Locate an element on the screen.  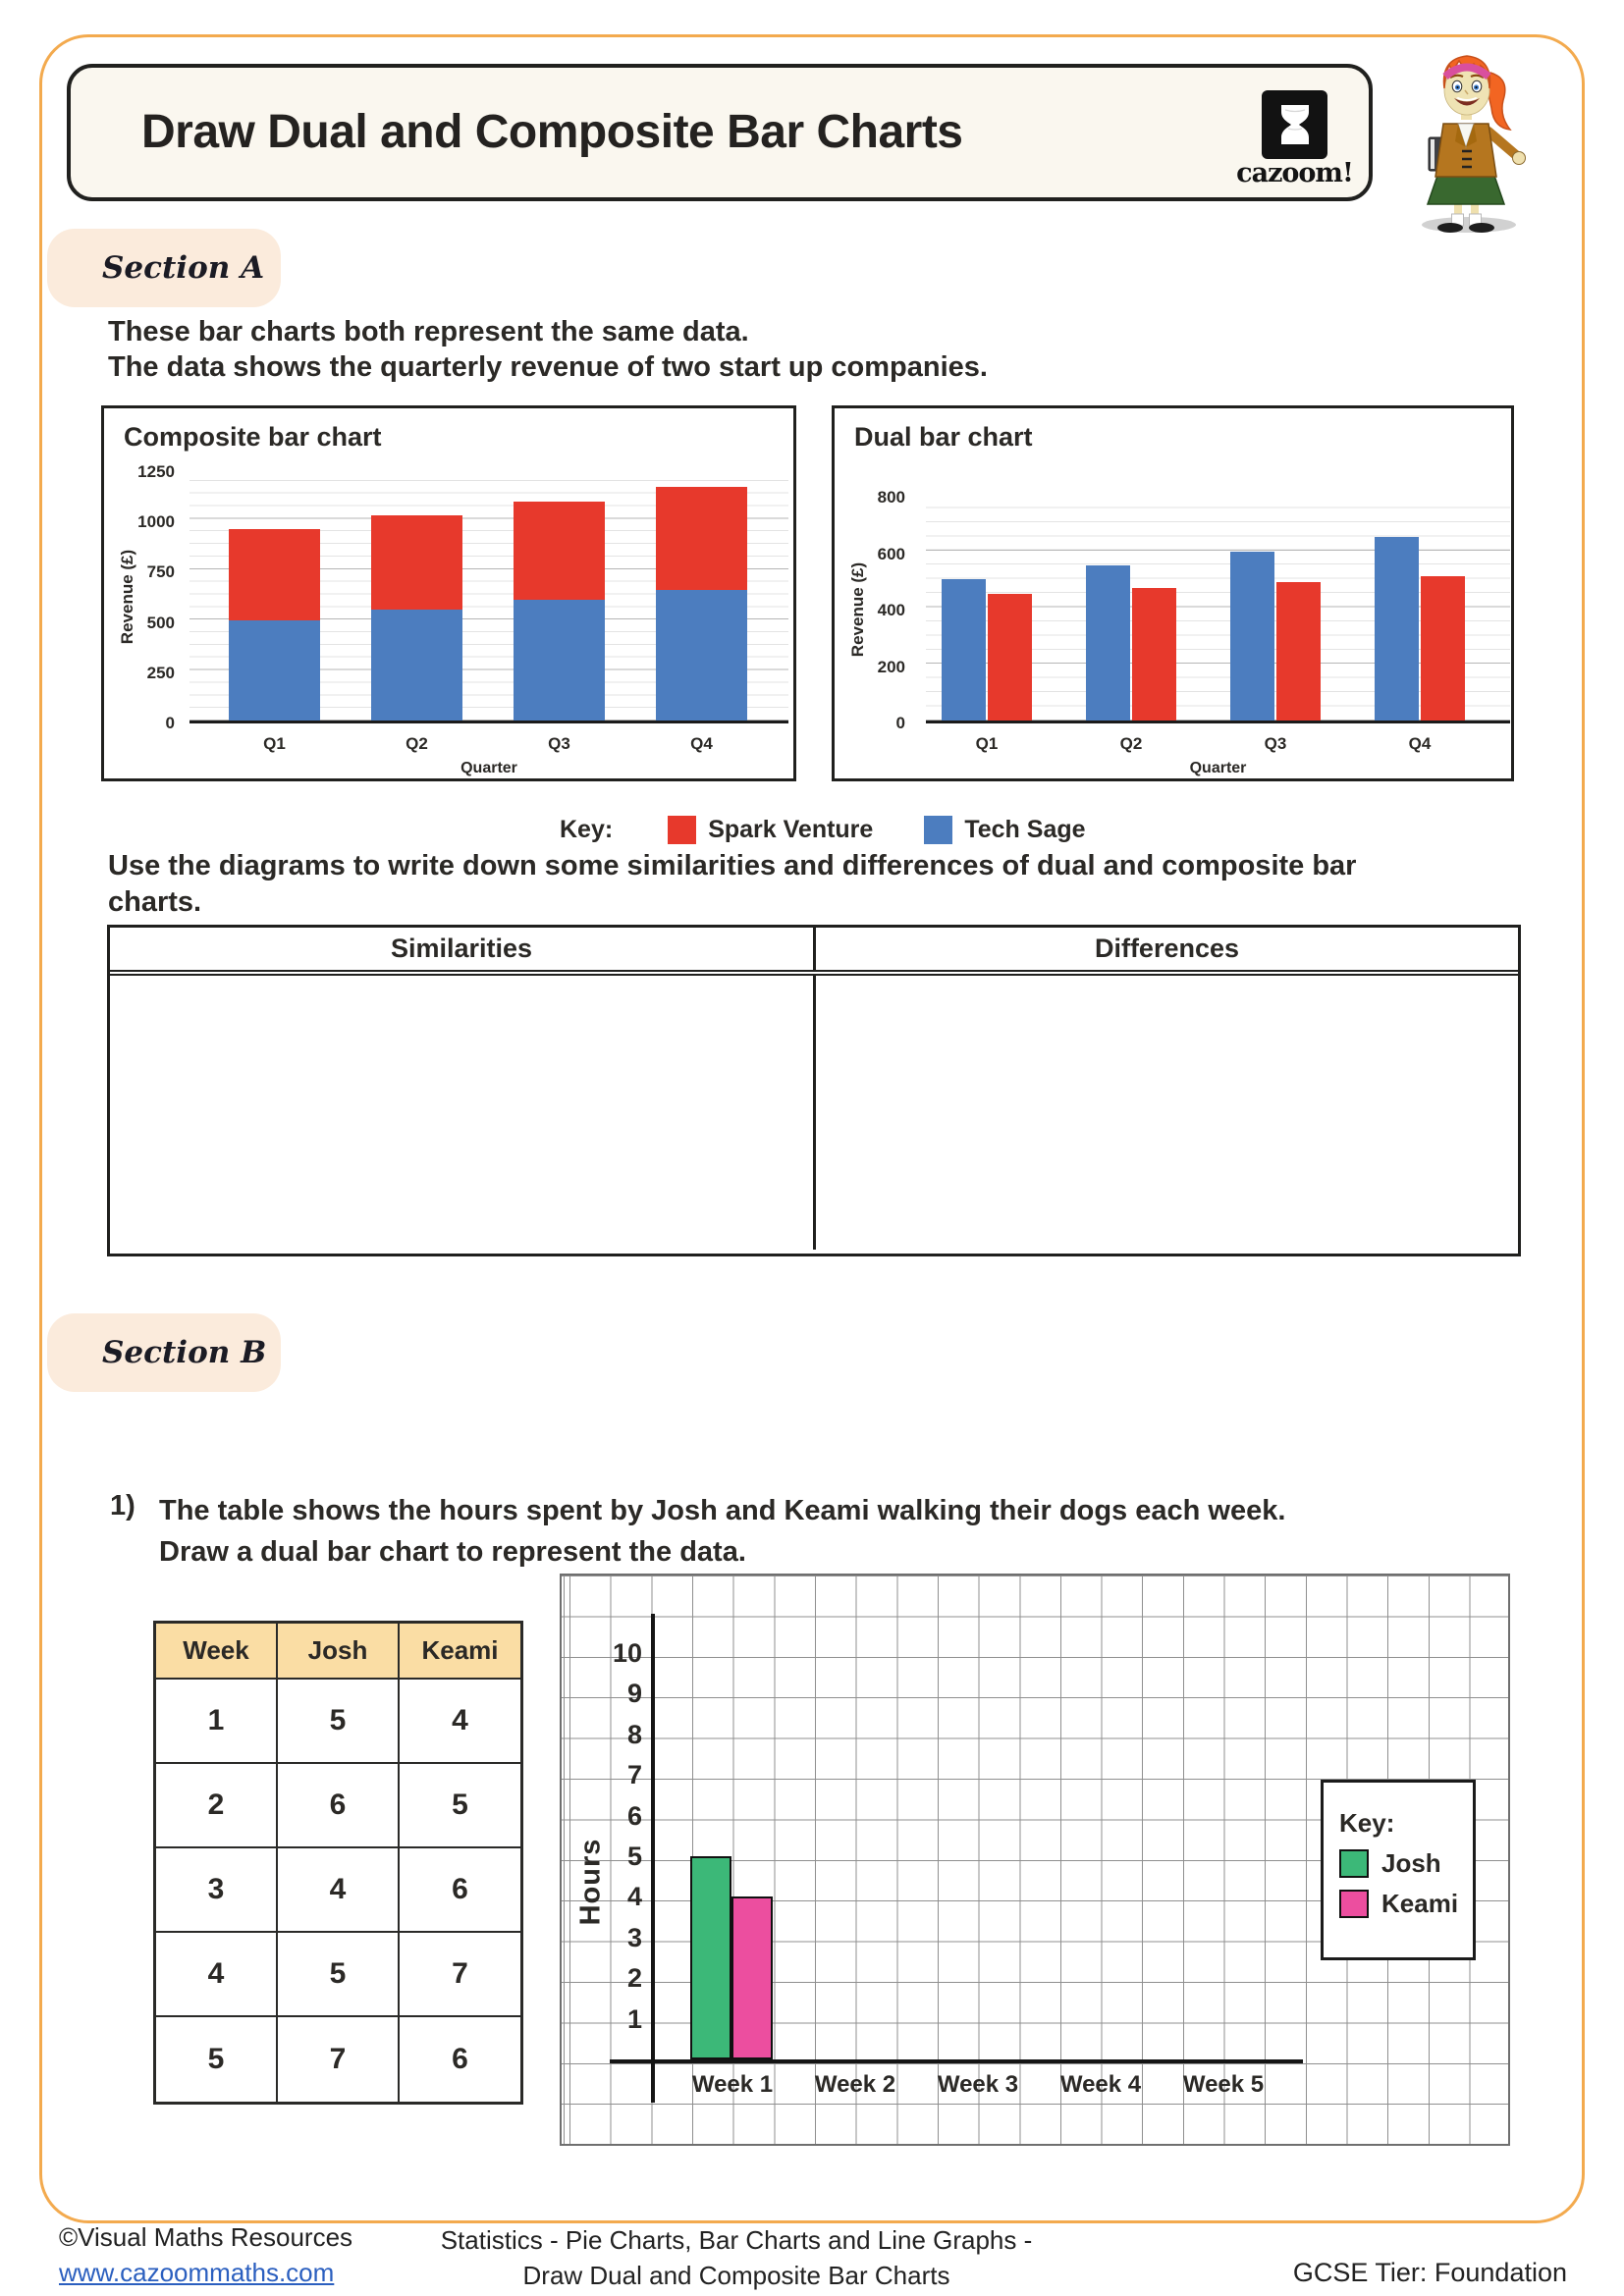
composite-plot-area is located at coordinates (488, 597).